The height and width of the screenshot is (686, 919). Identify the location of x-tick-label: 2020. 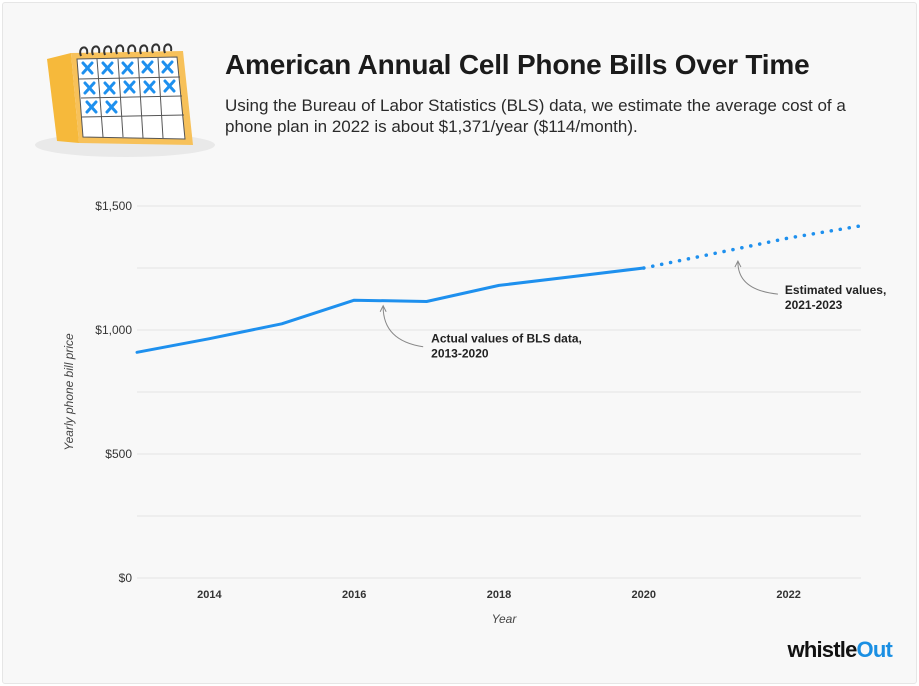
(644, 595).